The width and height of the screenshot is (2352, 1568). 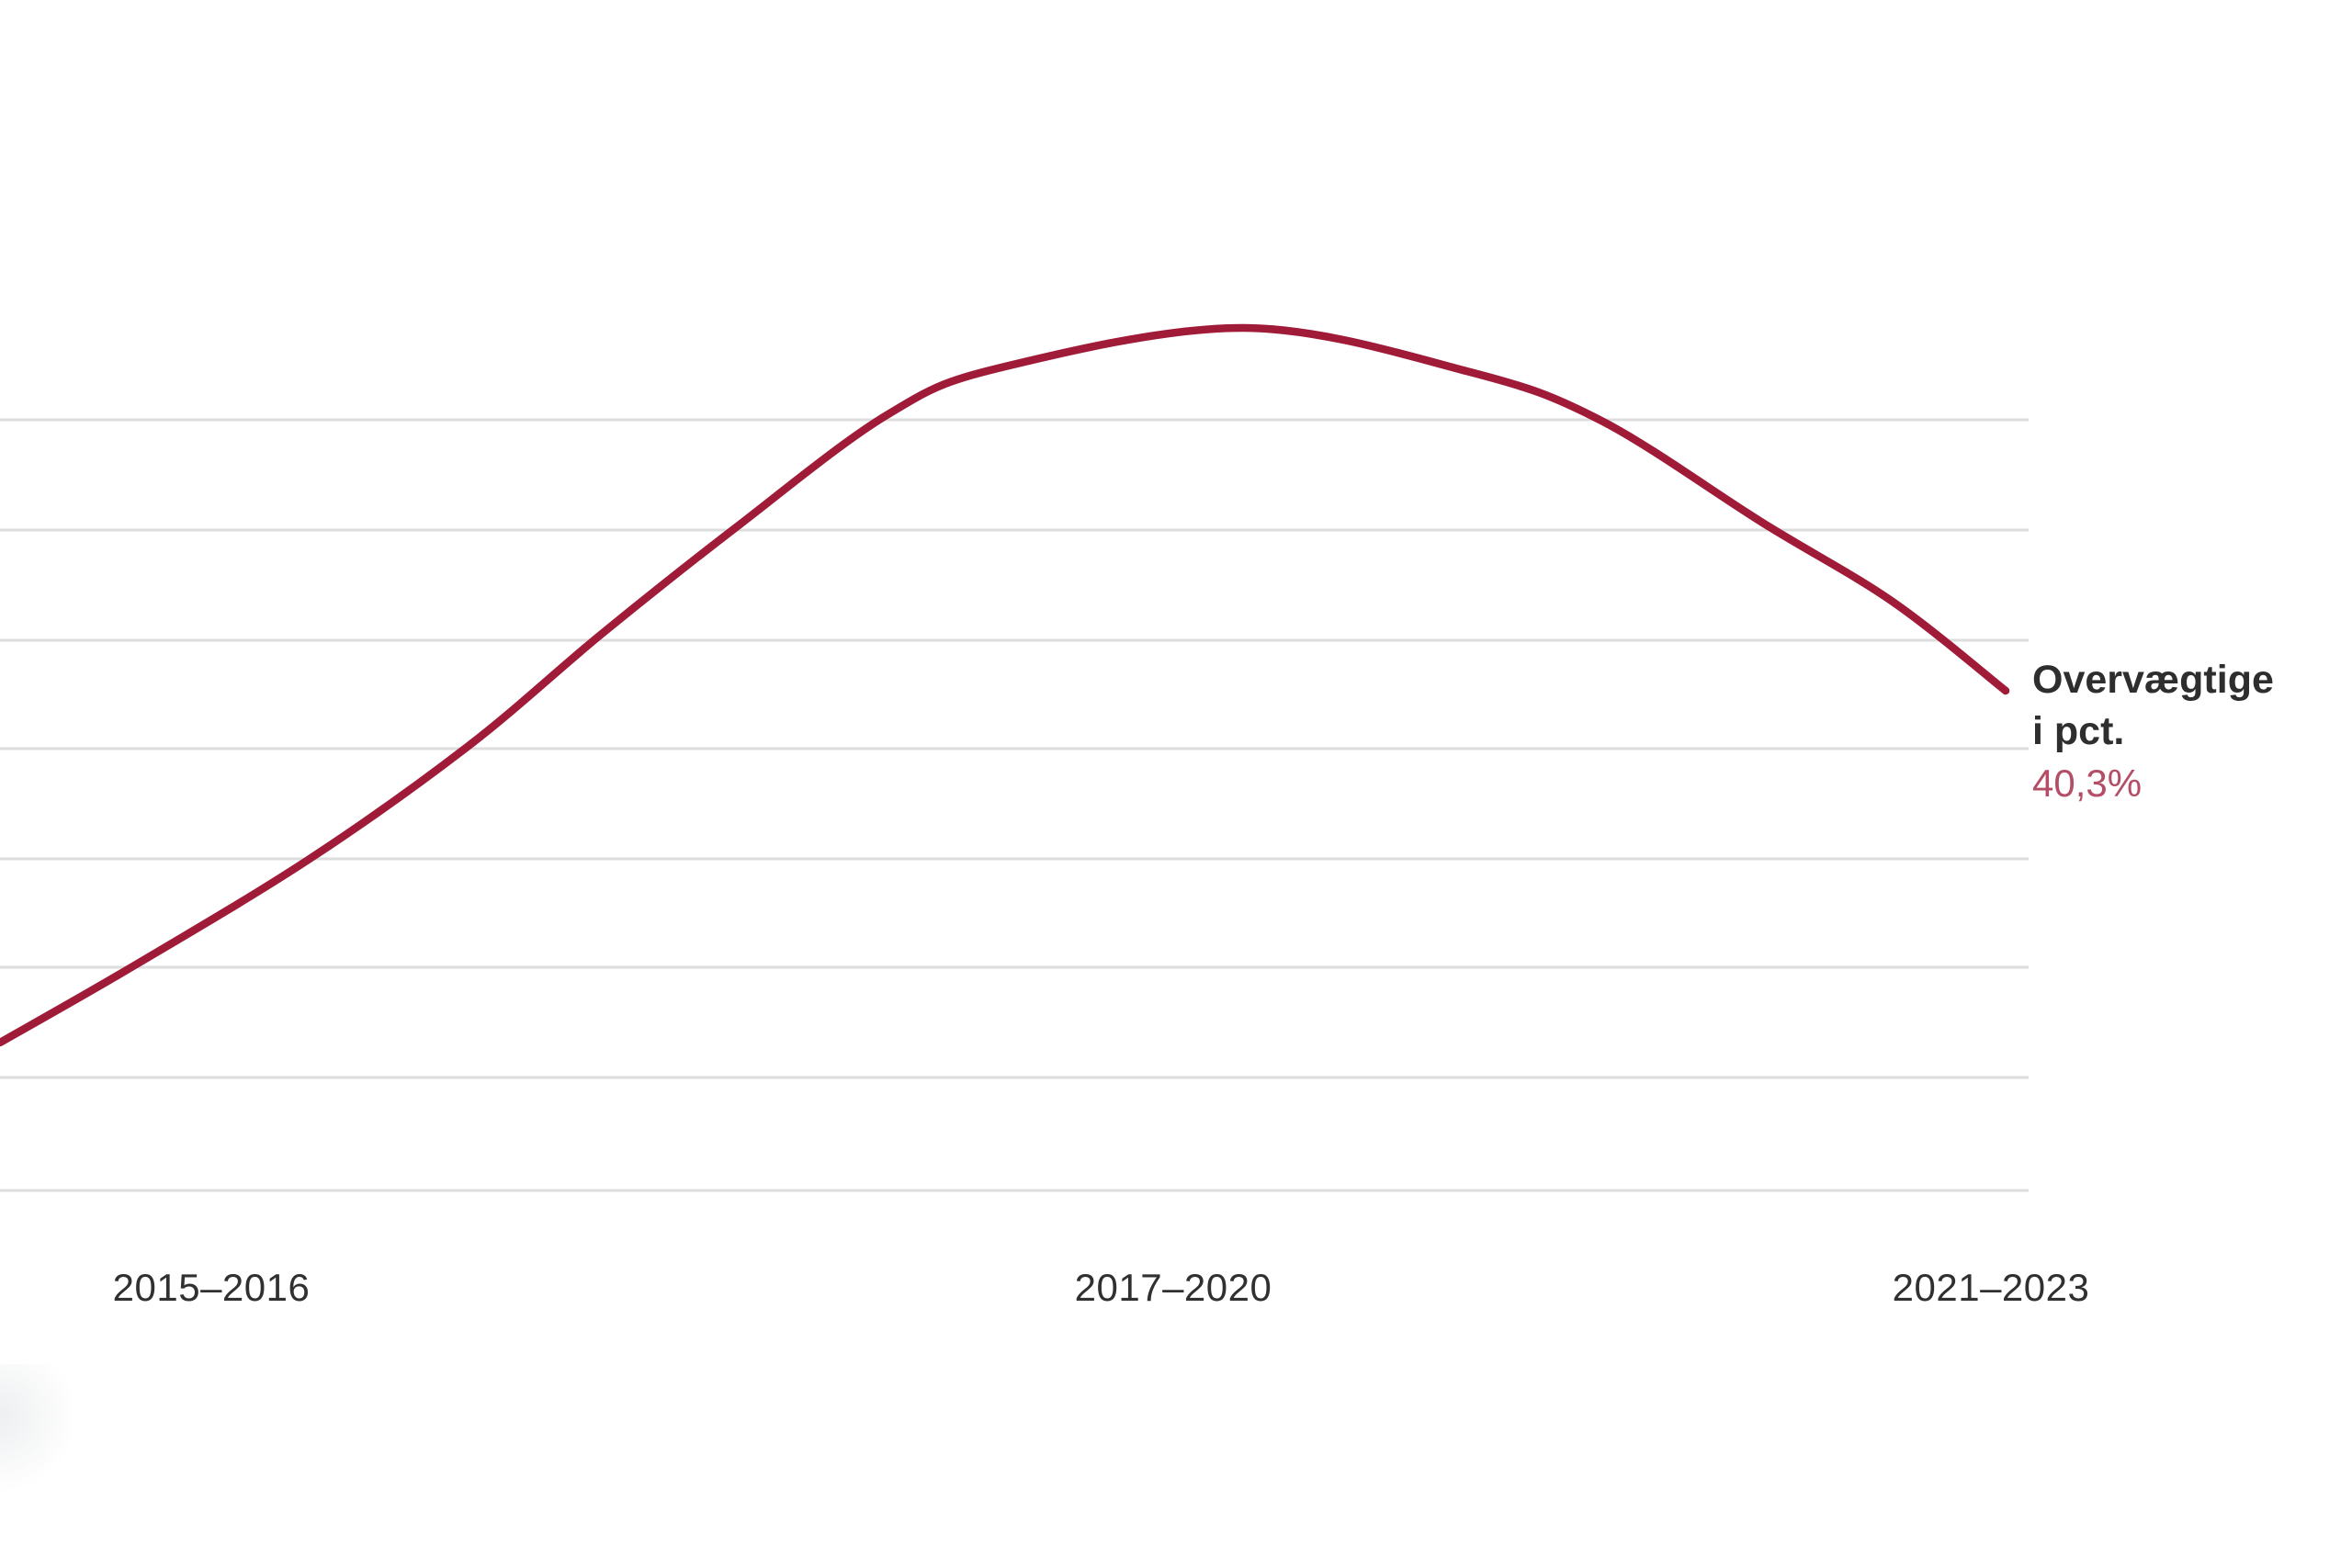 What do you see at coordinates (2153, 680) in the screenshot?
I see `series-name-label-line1: Overvægtige` at bounding box center [2153, 680].